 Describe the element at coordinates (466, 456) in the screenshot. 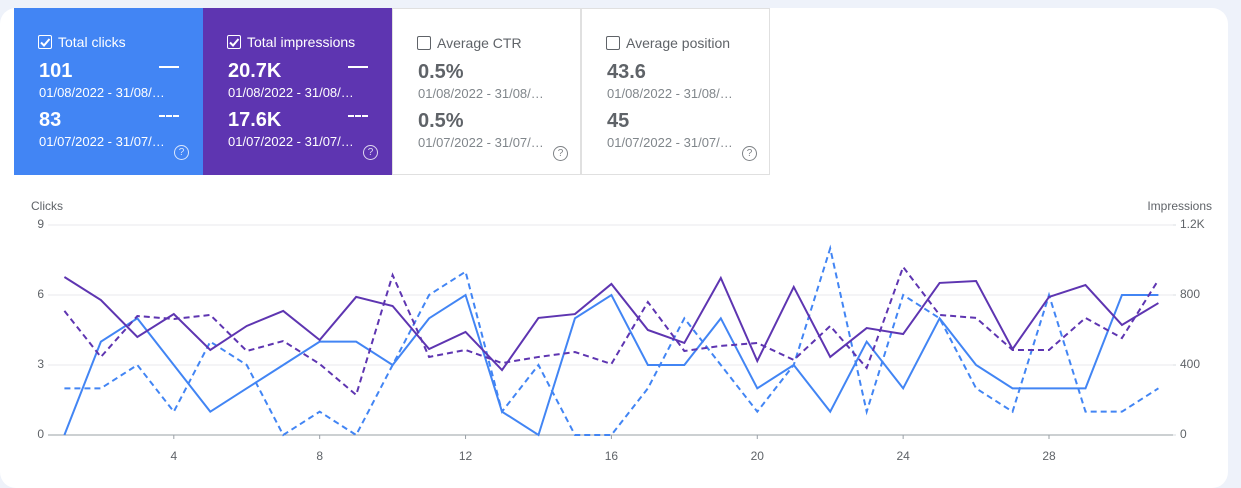

I see `x-tick-label: 12` at that location.